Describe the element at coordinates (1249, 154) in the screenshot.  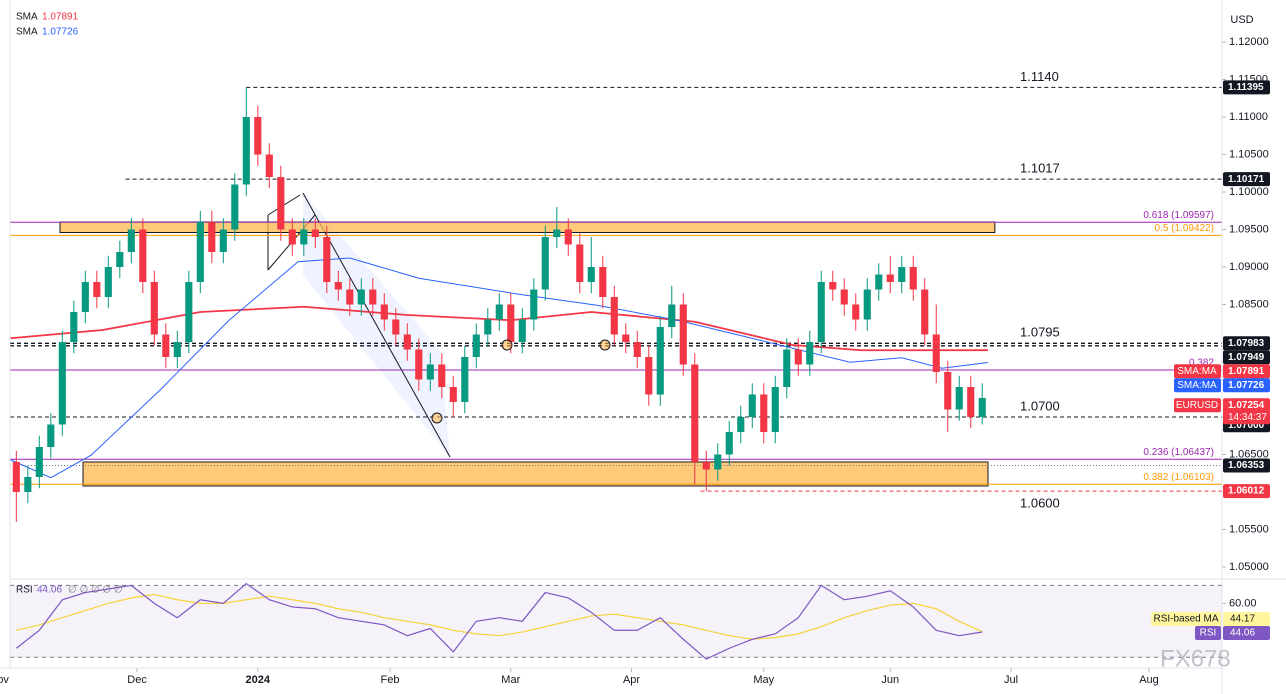
I see `y-tick-label: 1.10500` at that location.